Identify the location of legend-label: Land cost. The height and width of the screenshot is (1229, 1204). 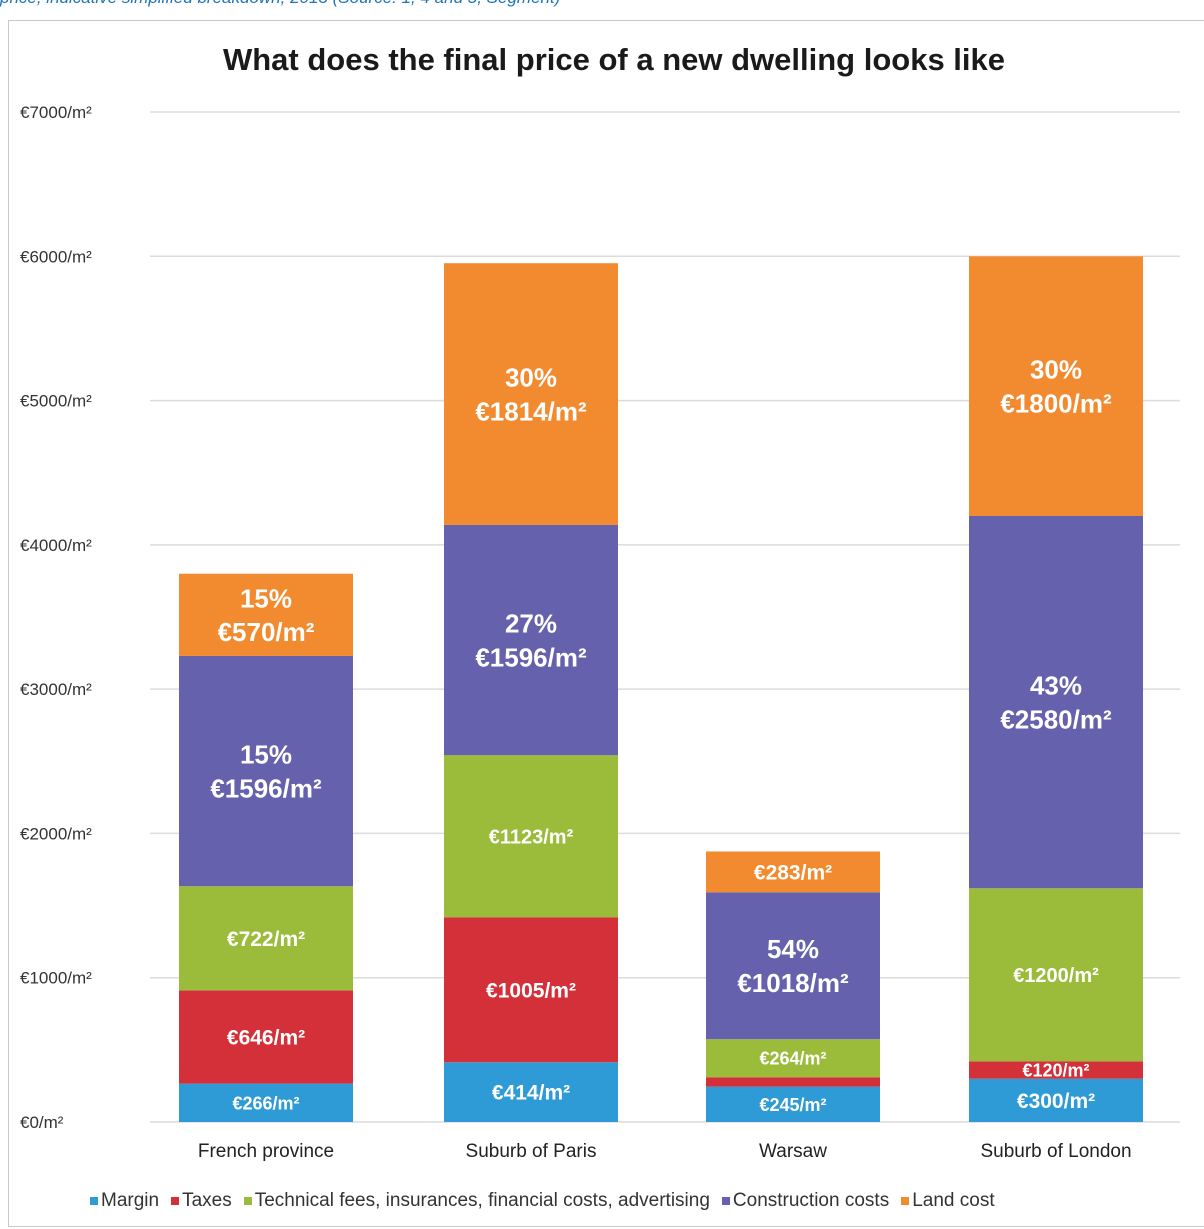
(953, 1200).